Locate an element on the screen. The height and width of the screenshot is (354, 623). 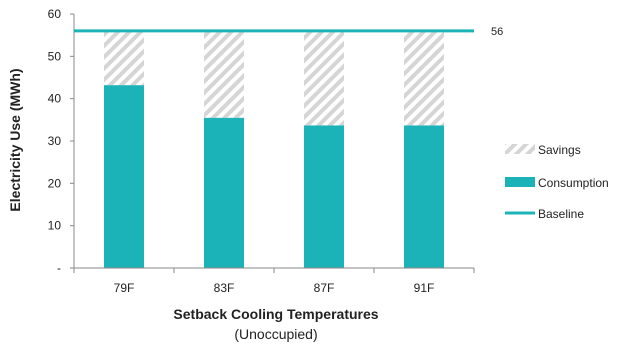
legend-label-consumption: Consumption is located at coordinates (573, 183).